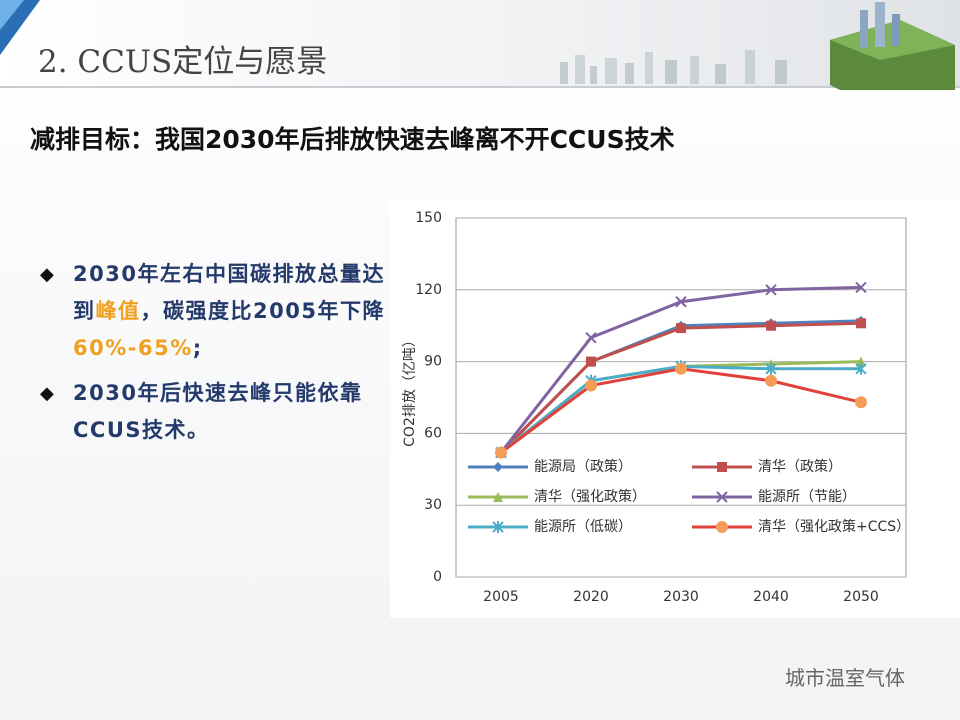 This screenshot has height=720, width=960. I want to click on watermark: 城市温室气体, so click(845, 678).